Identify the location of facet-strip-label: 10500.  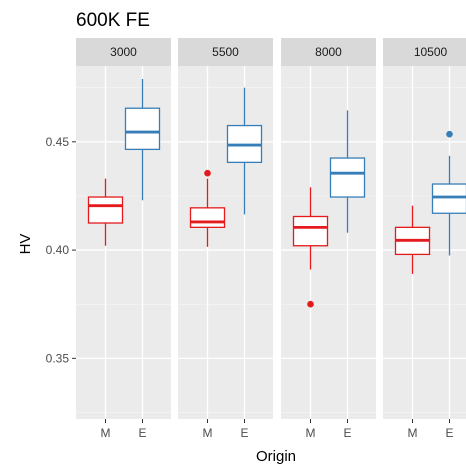
(431, 52).